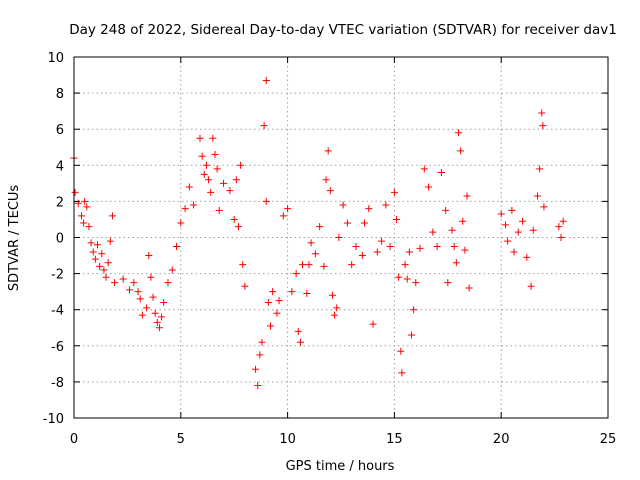  I want to click on y-tick-label: -4, so click(57, 311).